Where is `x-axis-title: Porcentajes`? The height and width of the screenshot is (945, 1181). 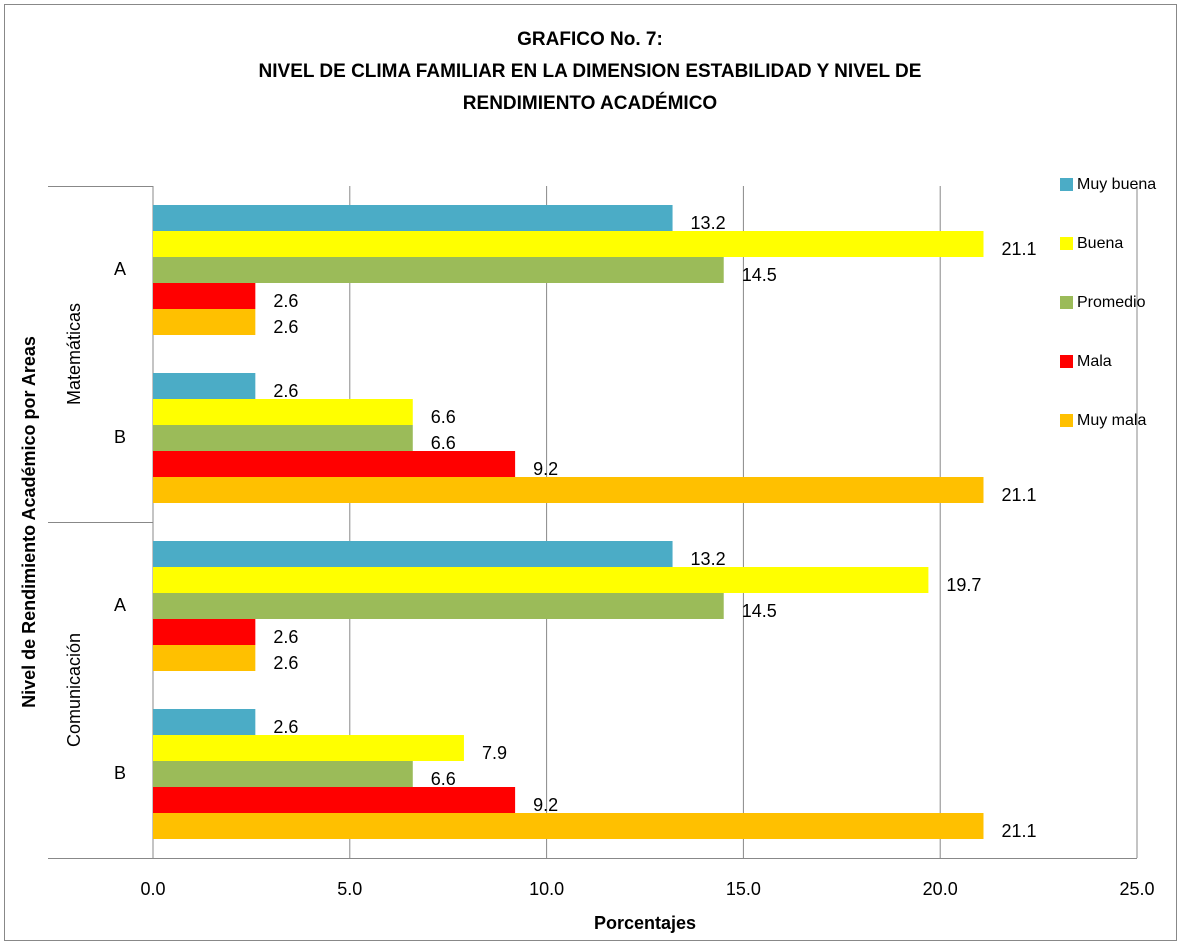
x-axis-title: Porcentajes is located at coordinates (645, 923).